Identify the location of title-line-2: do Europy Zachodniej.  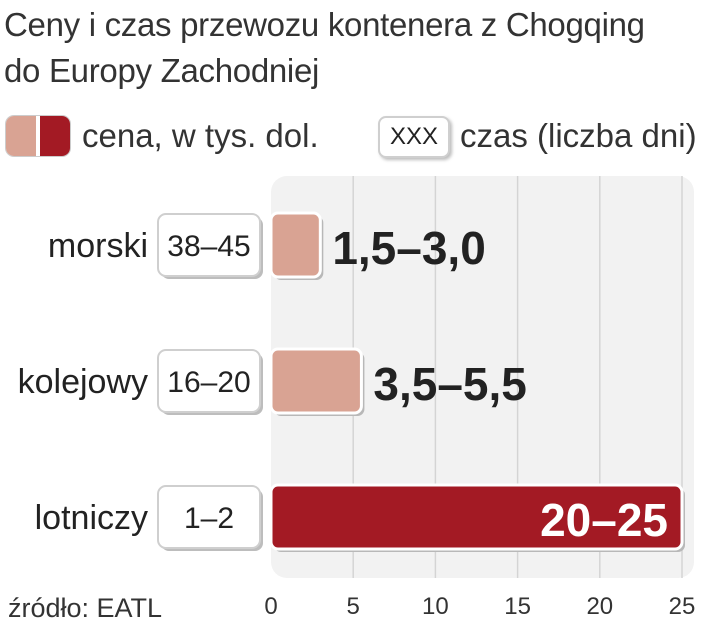
(162, 70).